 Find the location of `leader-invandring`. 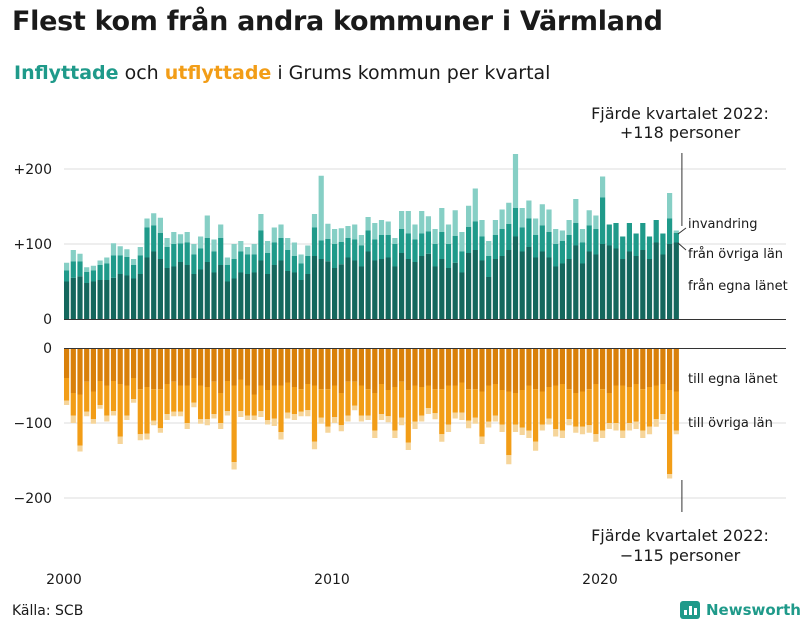

leader-invandring is located at coordinates (682, 231).